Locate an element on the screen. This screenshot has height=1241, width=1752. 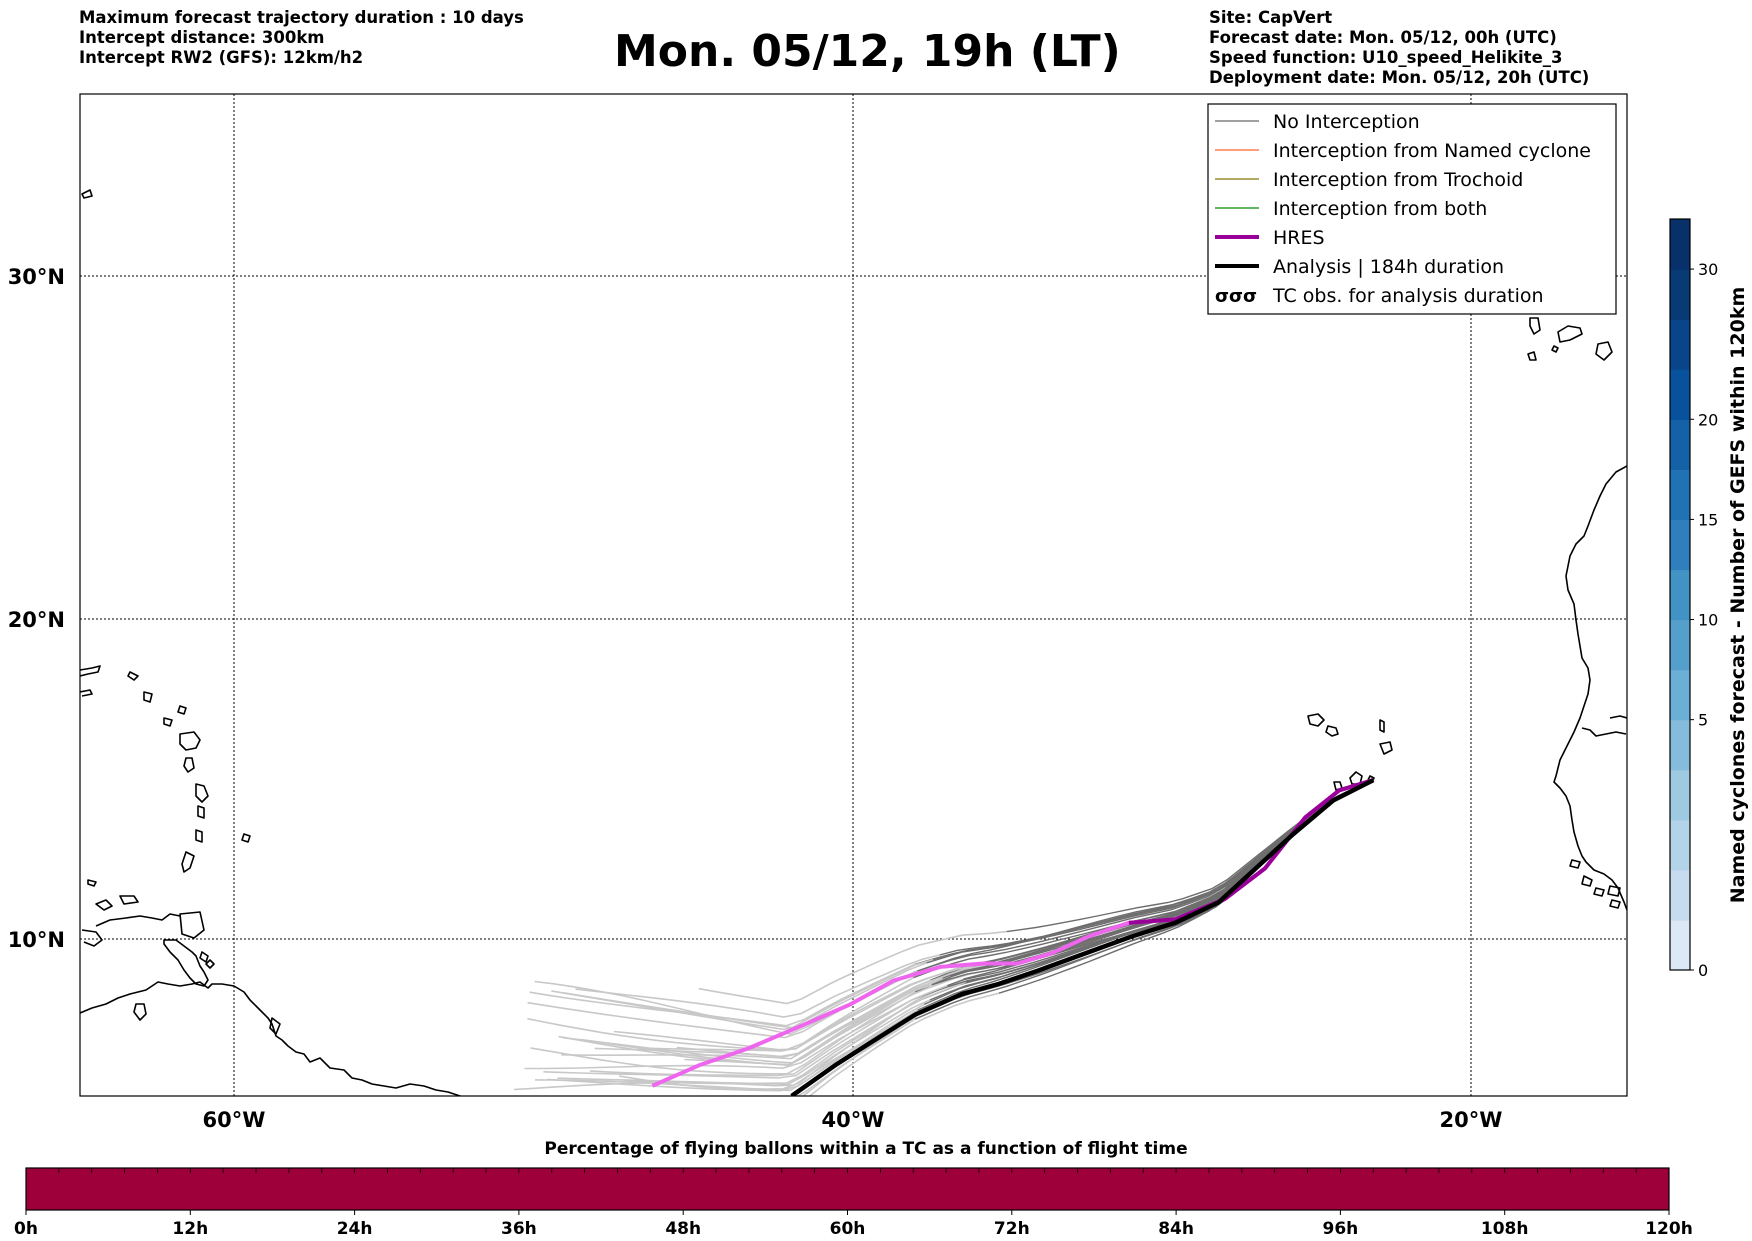
coastline-cape-verde-sao-vicente is located at coordinates (1332, 731).